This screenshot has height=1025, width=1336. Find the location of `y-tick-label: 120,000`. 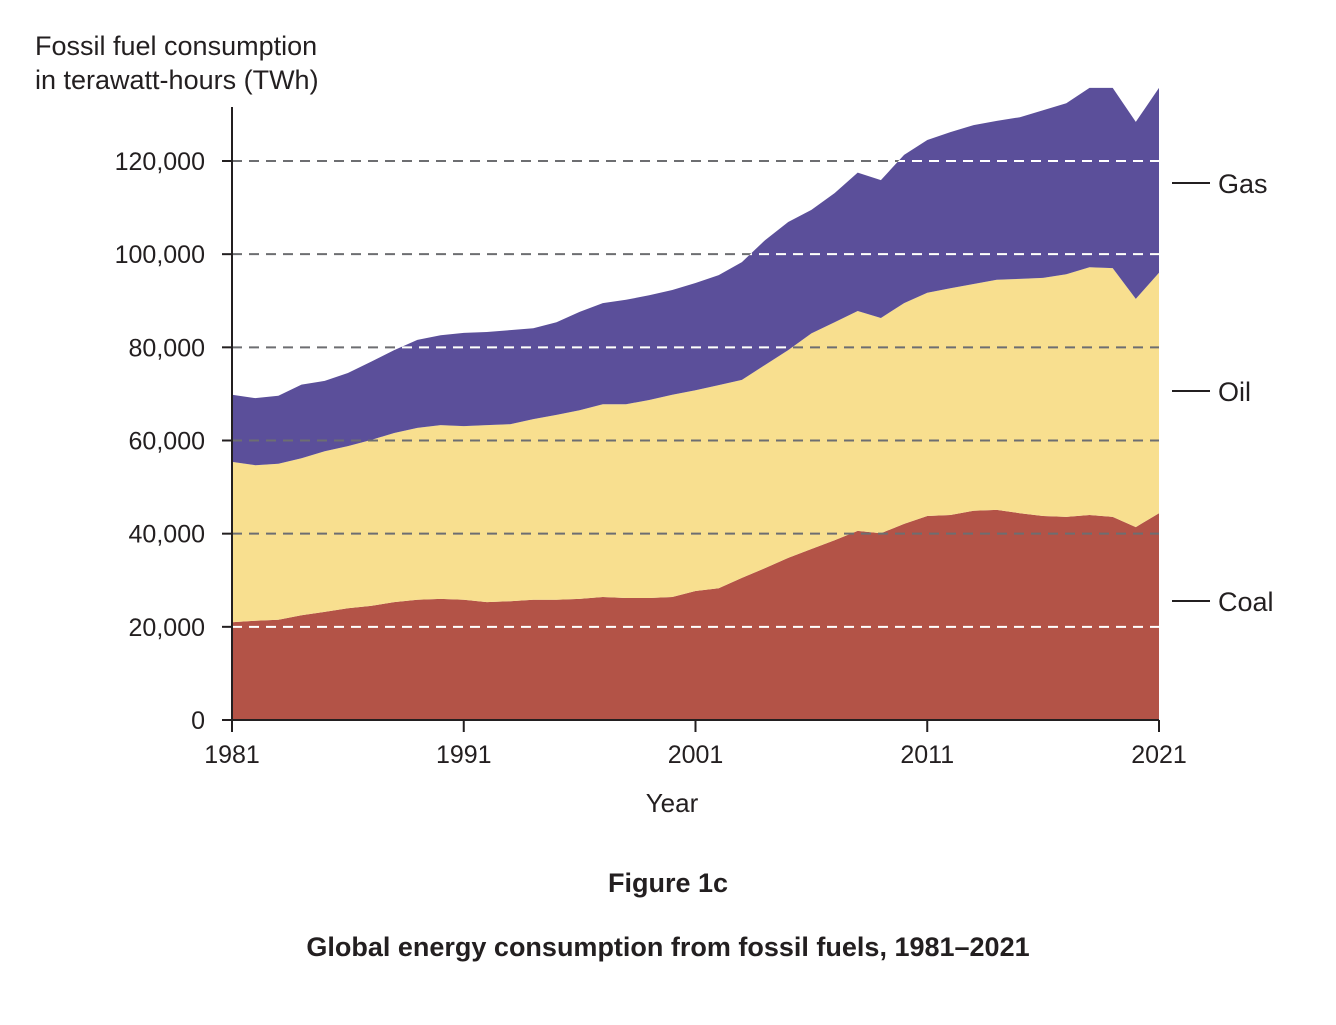

y-tick-label: 120,000 is located at coordinates (160, 162).